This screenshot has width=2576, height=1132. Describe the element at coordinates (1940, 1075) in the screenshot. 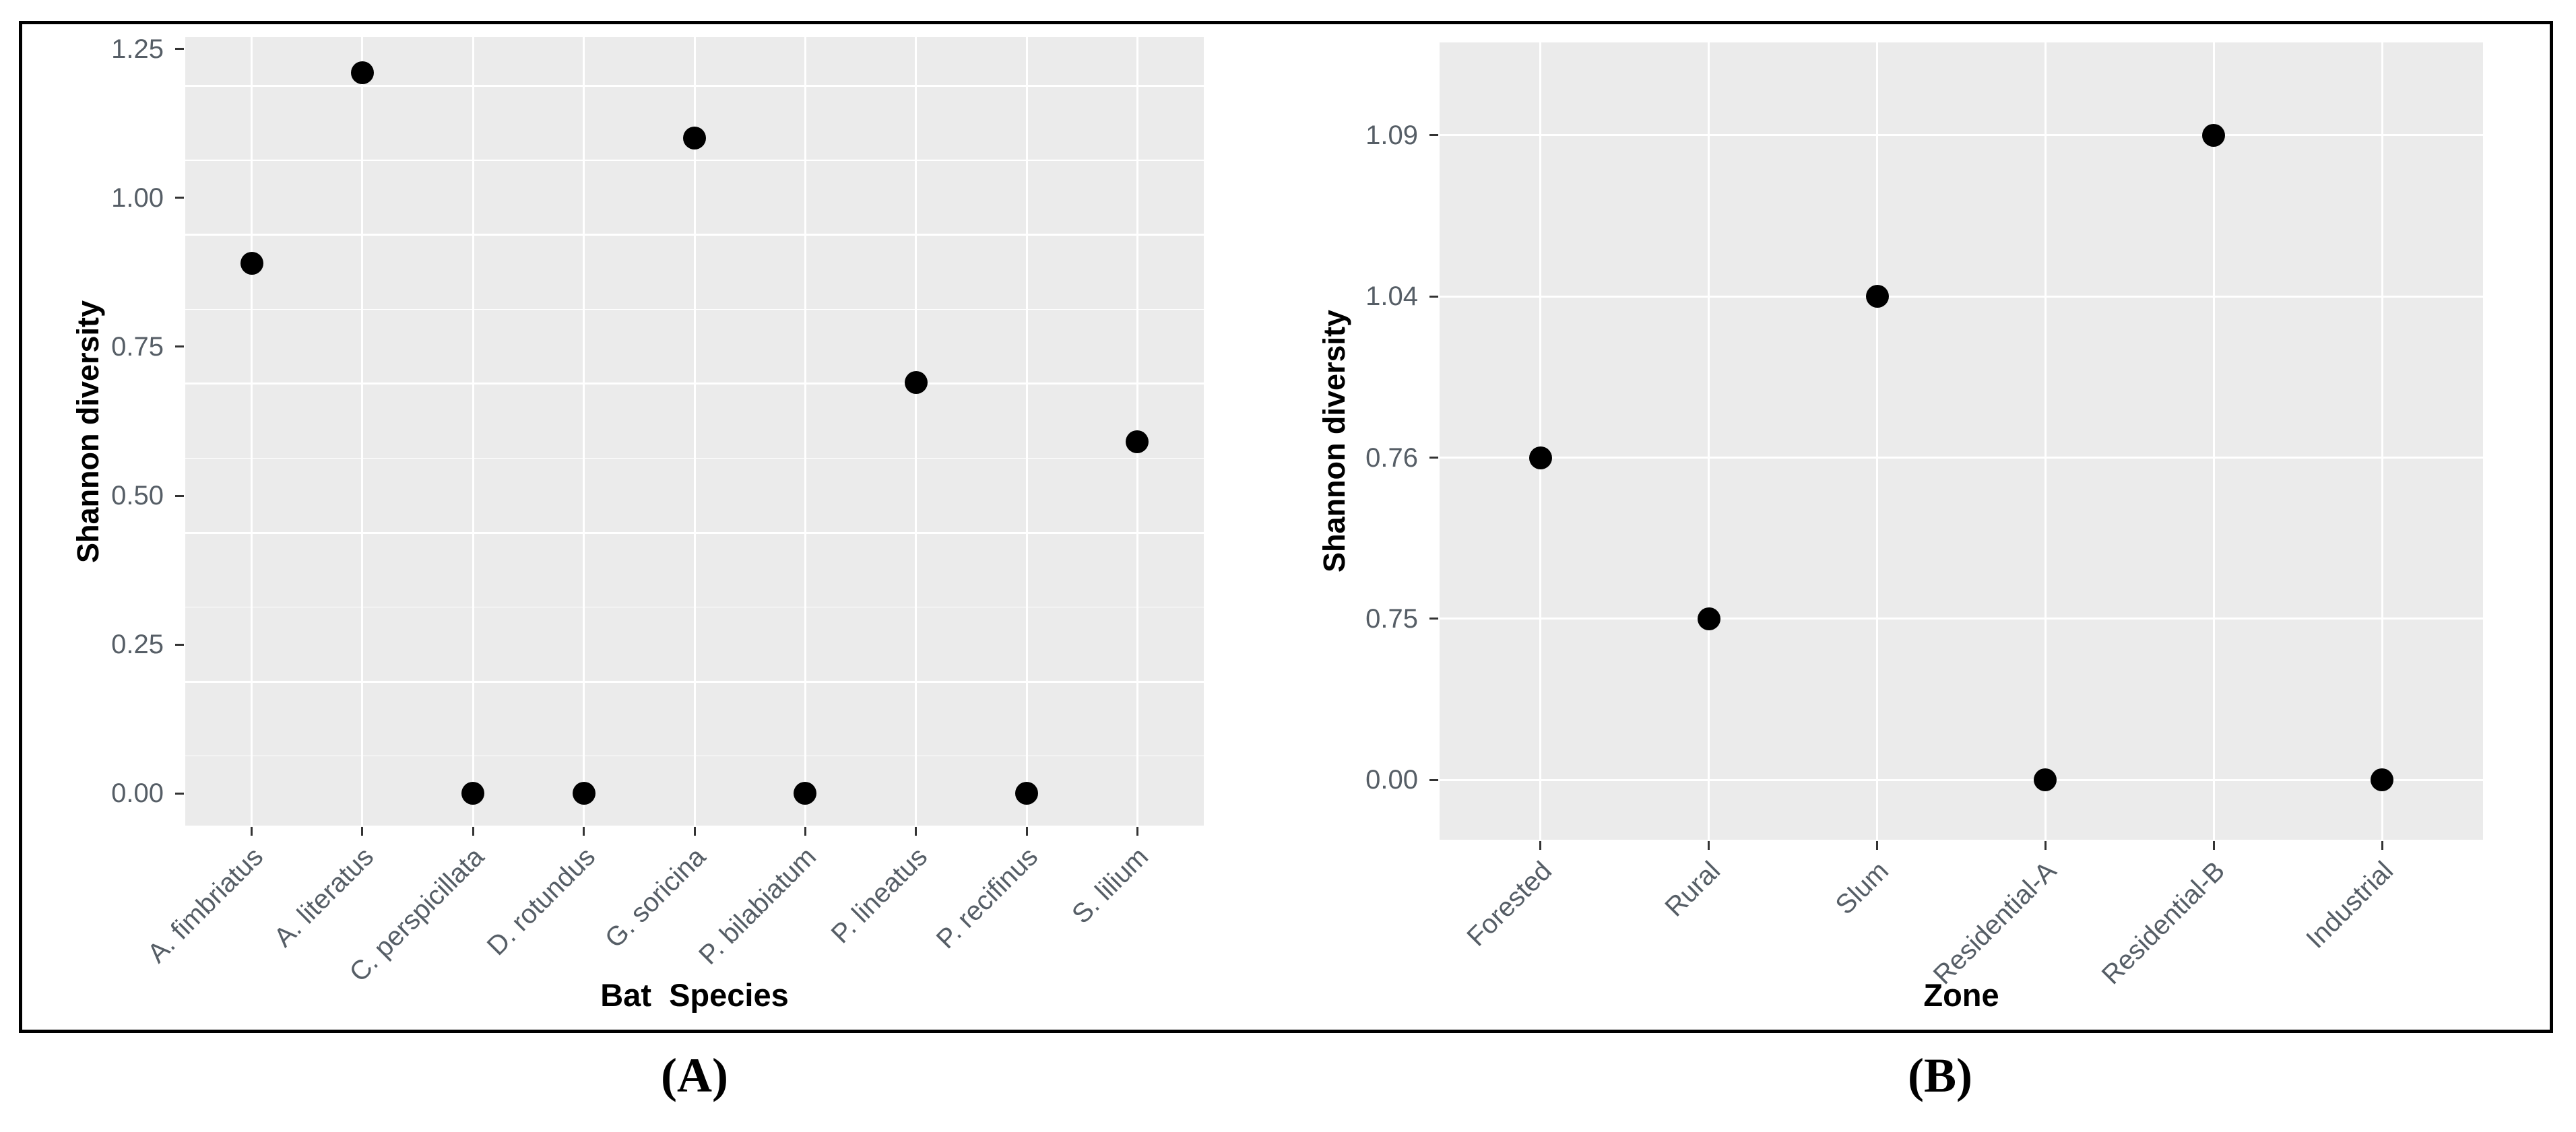

I see `panel-b-caption: (B)` at that location.